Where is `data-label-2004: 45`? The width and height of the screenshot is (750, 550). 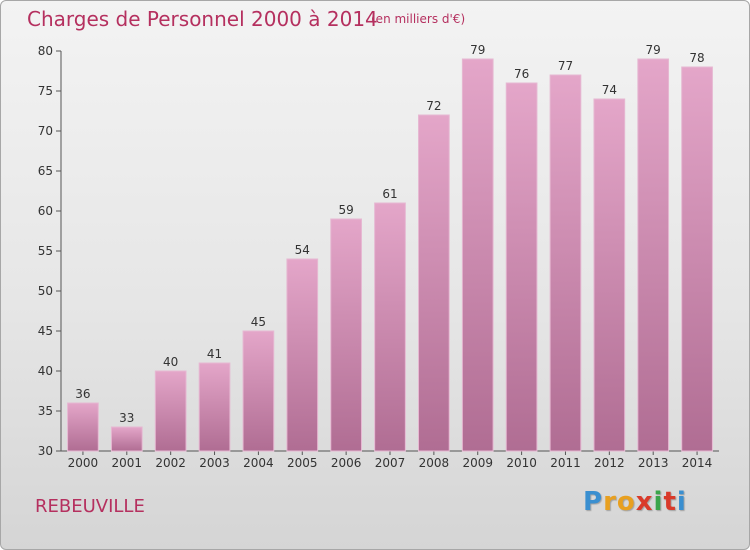
data-label-2004: 45 is located at coordinates (258, 322).